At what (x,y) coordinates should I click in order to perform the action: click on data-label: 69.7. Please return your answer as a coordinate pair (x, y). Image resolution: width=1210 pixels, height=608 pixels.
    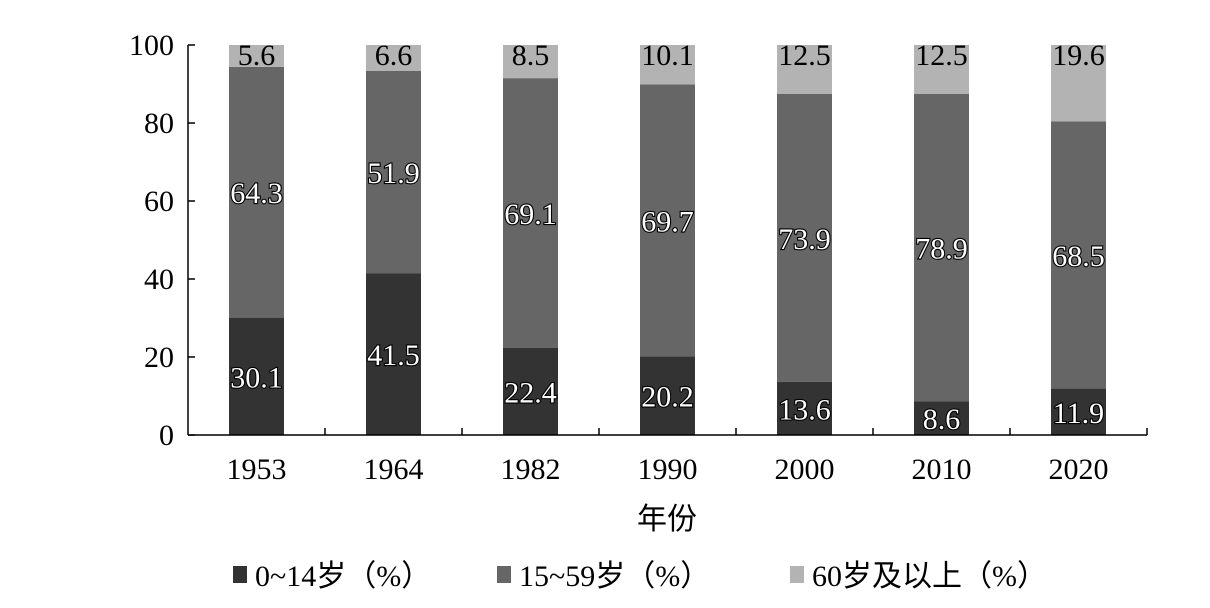
    Looking at the image, I should click on (667, 221).